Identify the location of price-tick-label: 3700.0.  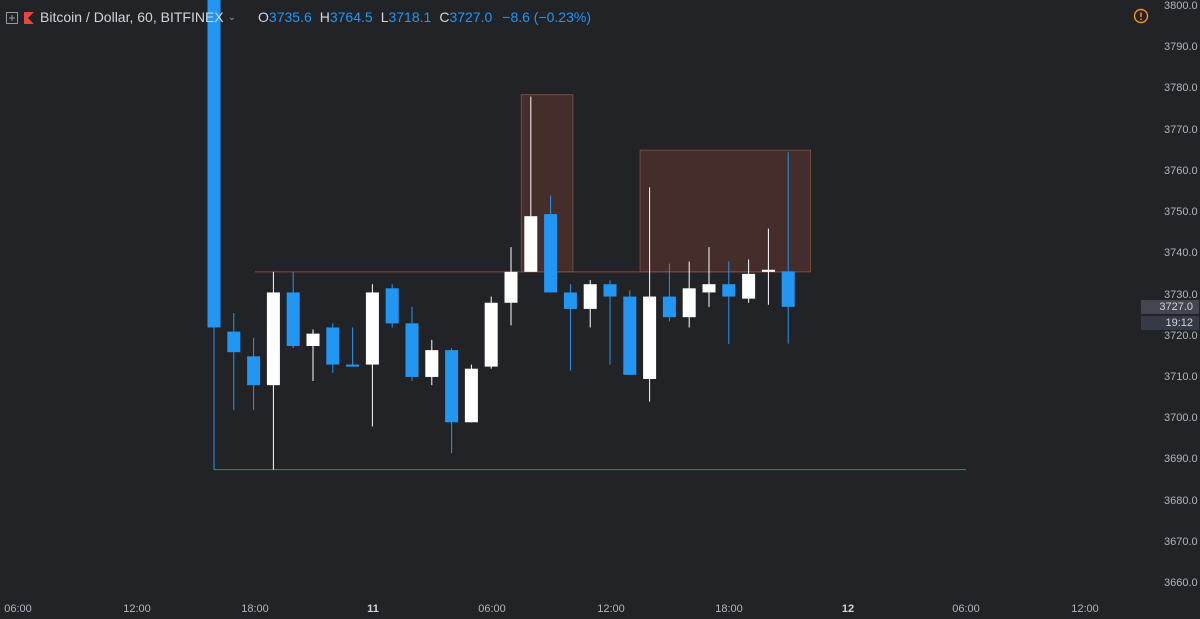
(1181, 418).